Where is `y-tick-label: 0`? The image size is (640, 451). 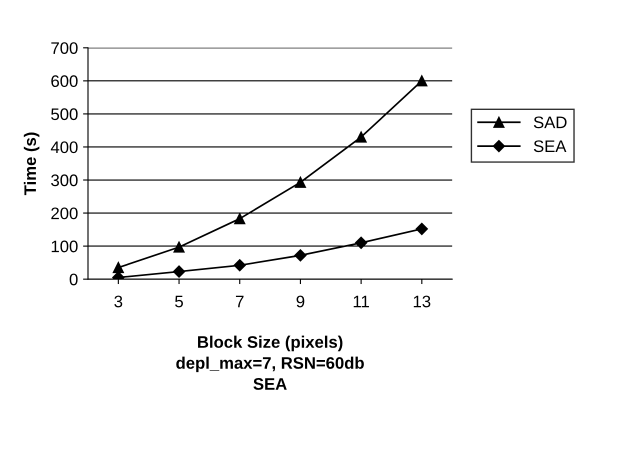 y-tick-label: 0 is located at coordinates (74, 280).